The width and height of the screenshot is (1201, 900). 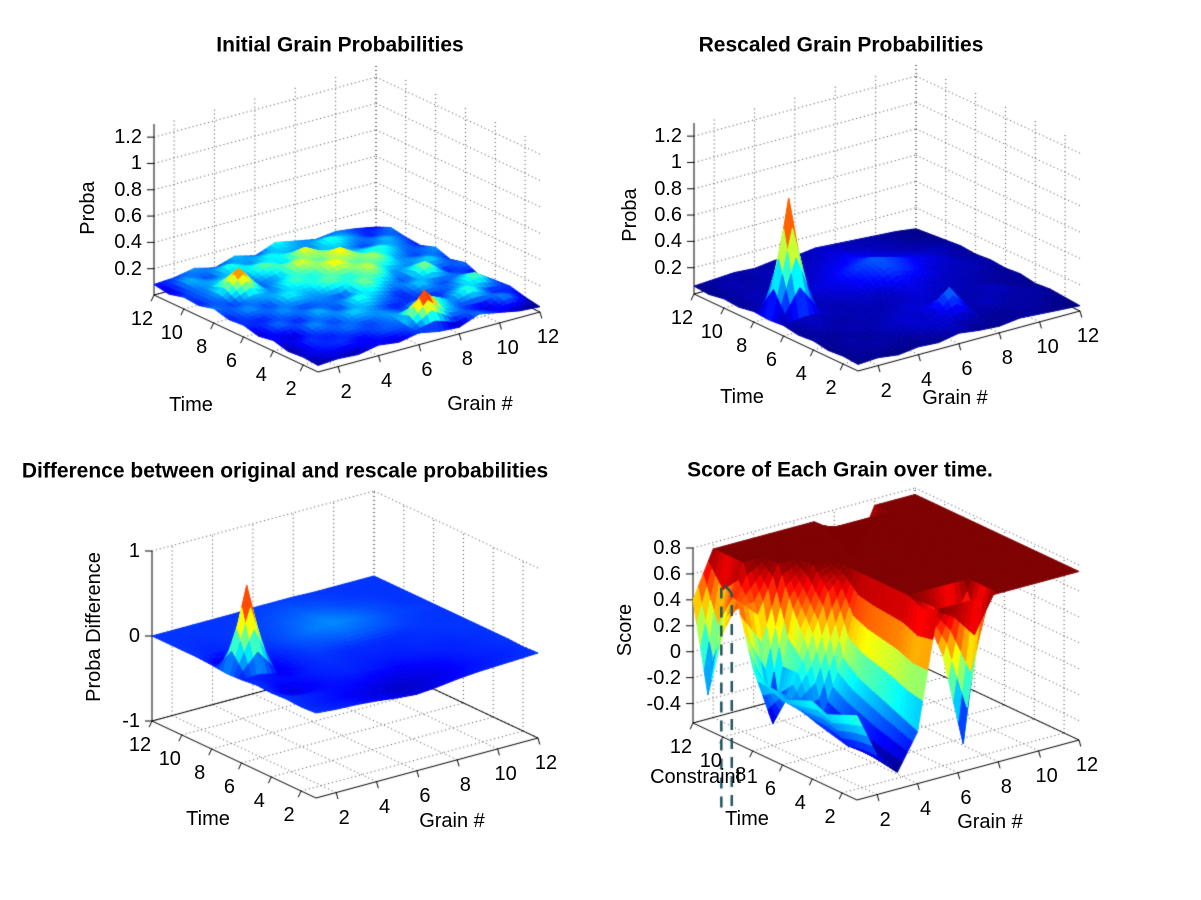 I want to click on plot1-xaxis-label: Grain #, so click(x=480, y=404).